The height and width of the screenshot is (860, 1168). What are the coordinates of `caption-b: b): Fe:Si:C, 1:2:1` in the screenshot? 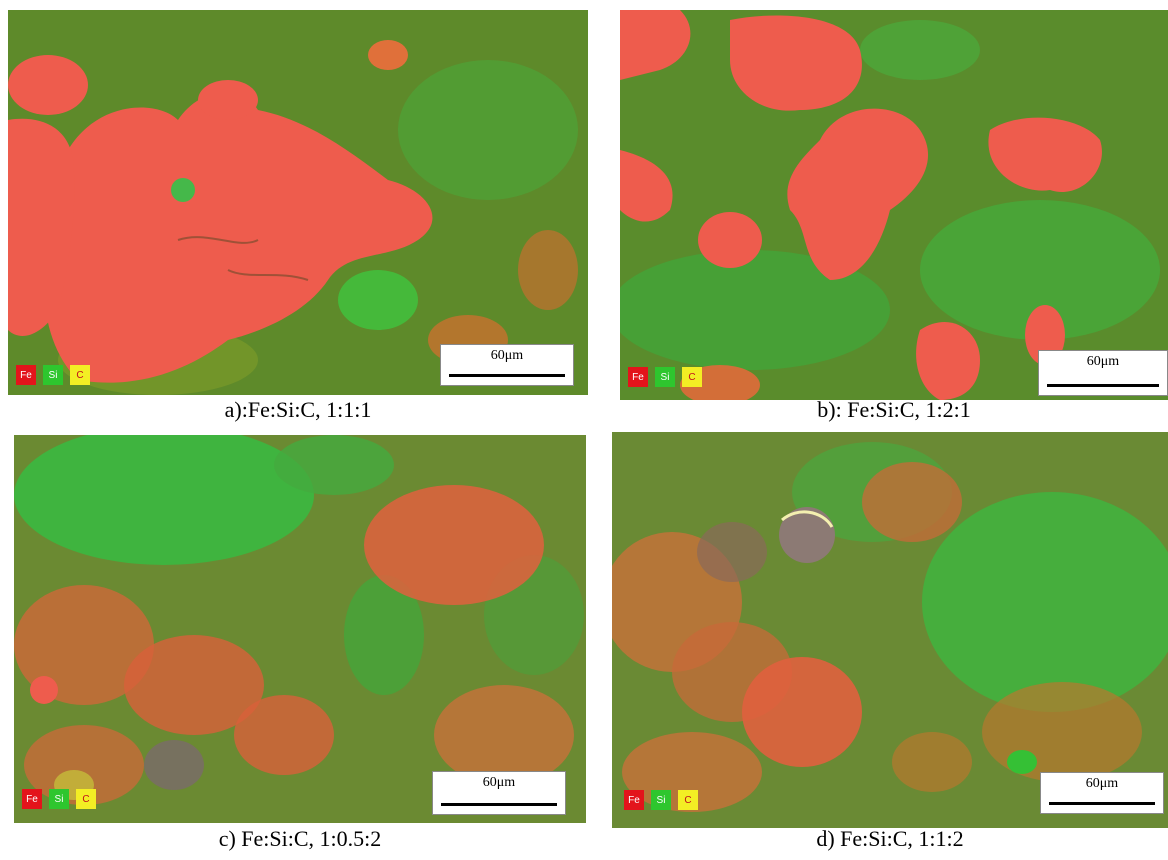 It's located at (894, 409).